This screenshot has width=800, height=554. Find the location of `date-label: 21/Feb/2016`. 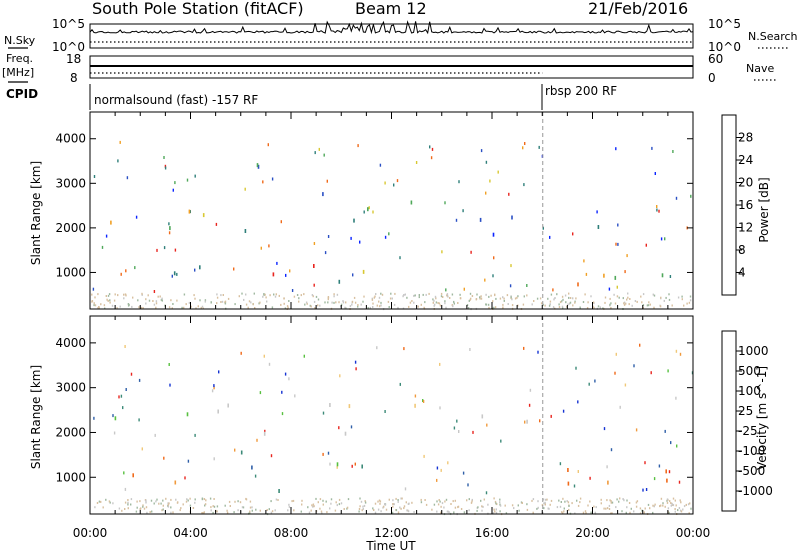

date-label: 21/Feb/2016 is located at coordinates (638, 9).